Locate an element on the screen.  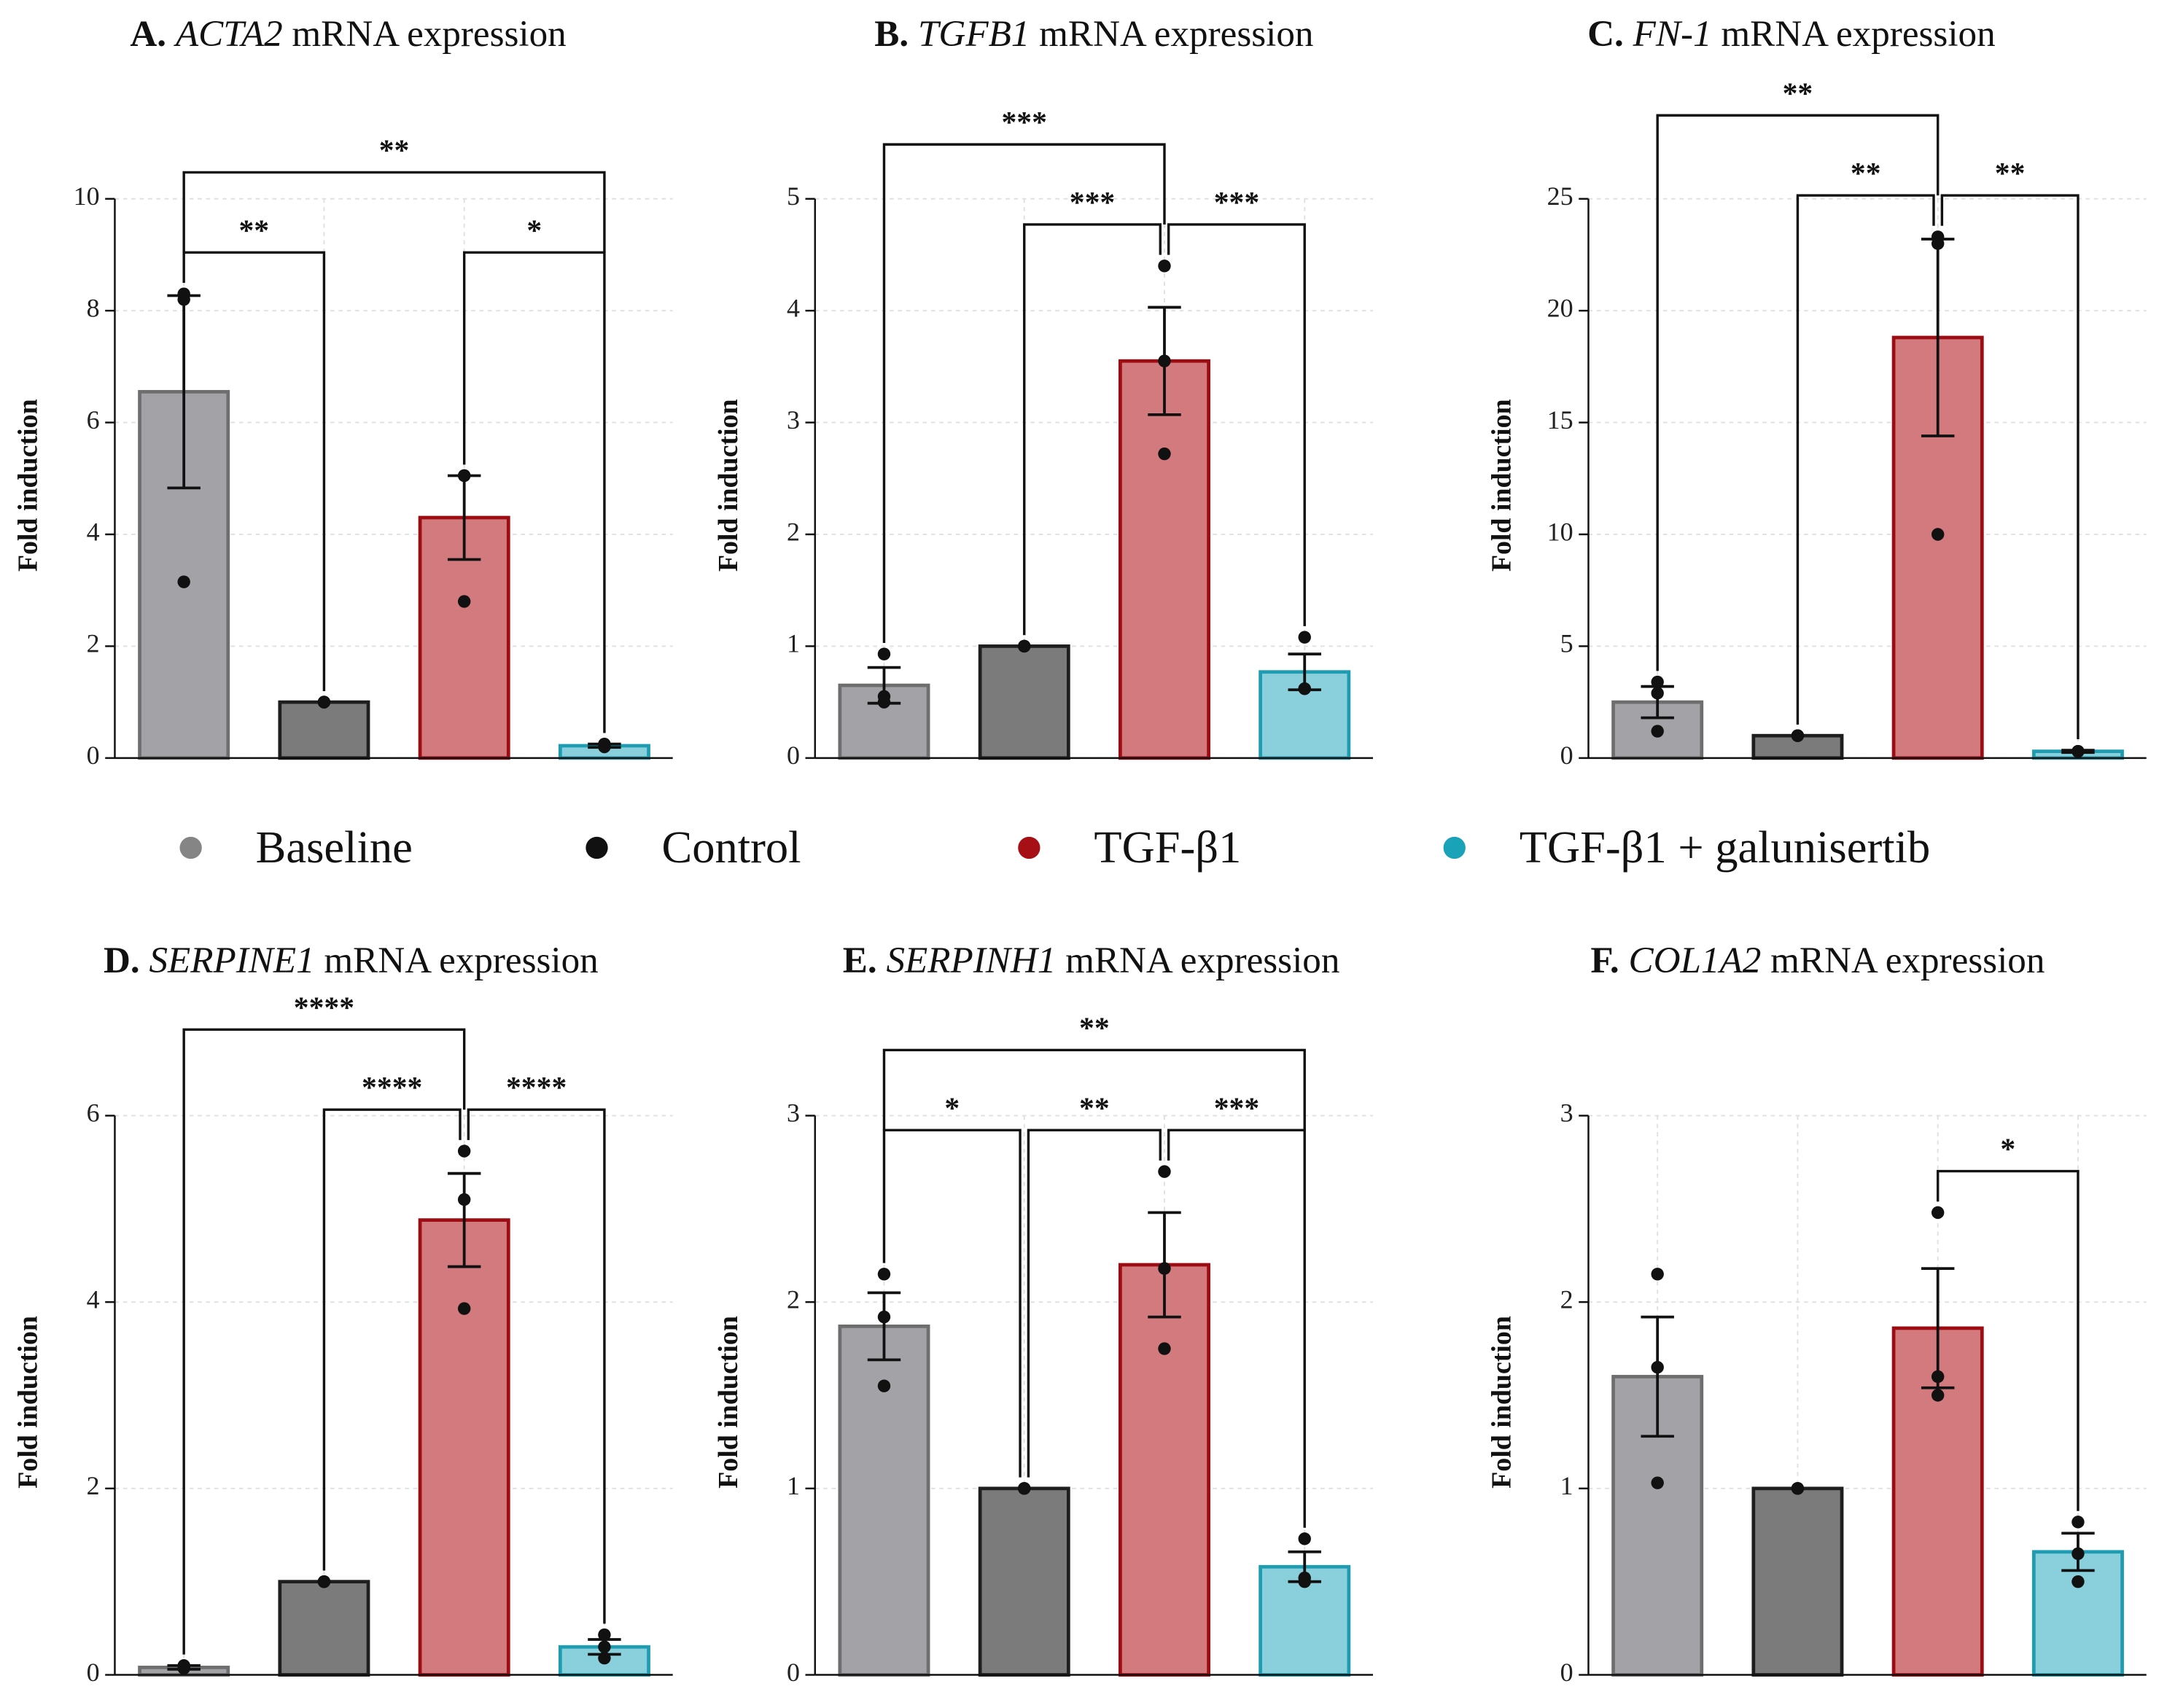
y-tick-label: 20 is located at coordinates (1560, 307).